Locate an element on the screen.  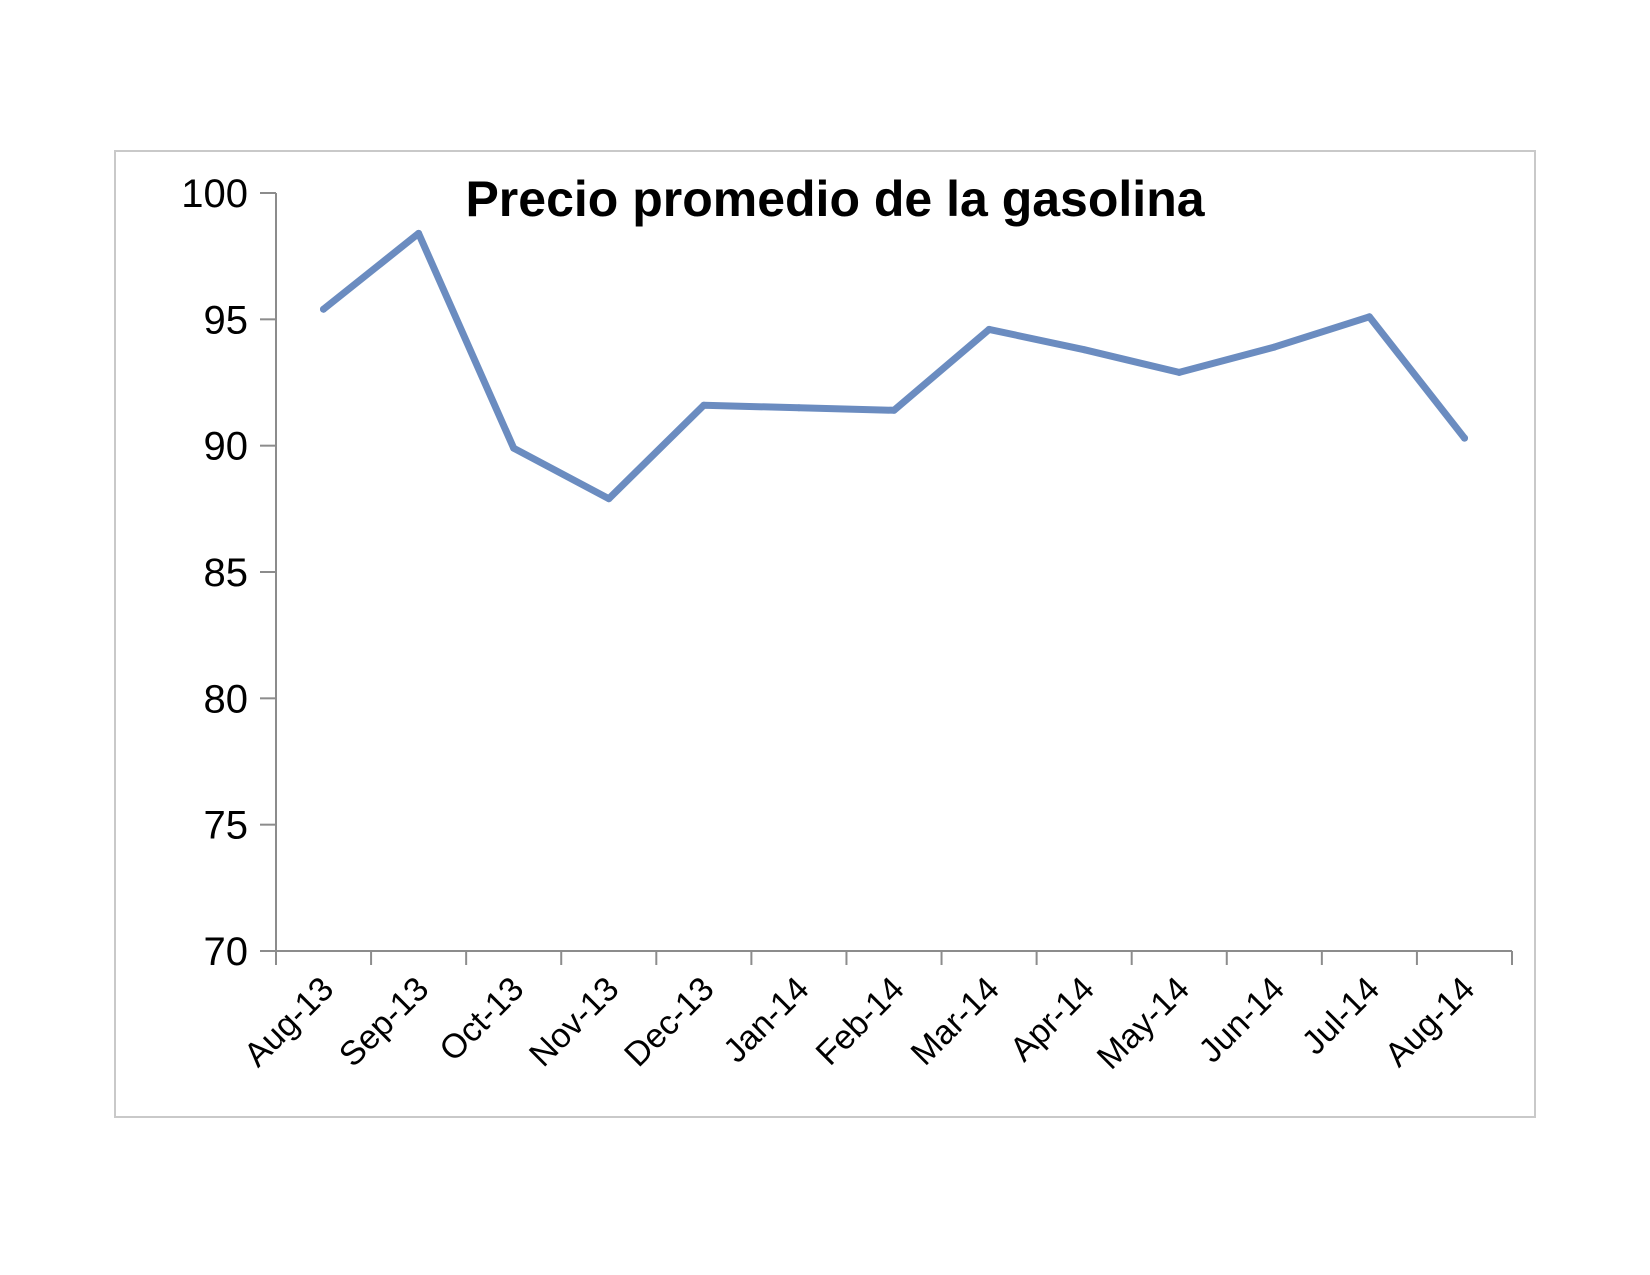
x-tick-label: Dec-13 is located at coordinates (669, 1022).